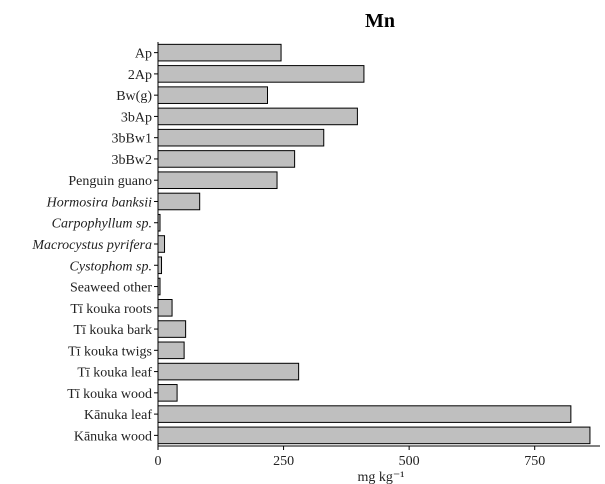 The image size is (605, 484). What do you see at coordinates (283, 461) in the screenshot?
I see `x-tick-label-1: 250` at bounding box center [283, 461].